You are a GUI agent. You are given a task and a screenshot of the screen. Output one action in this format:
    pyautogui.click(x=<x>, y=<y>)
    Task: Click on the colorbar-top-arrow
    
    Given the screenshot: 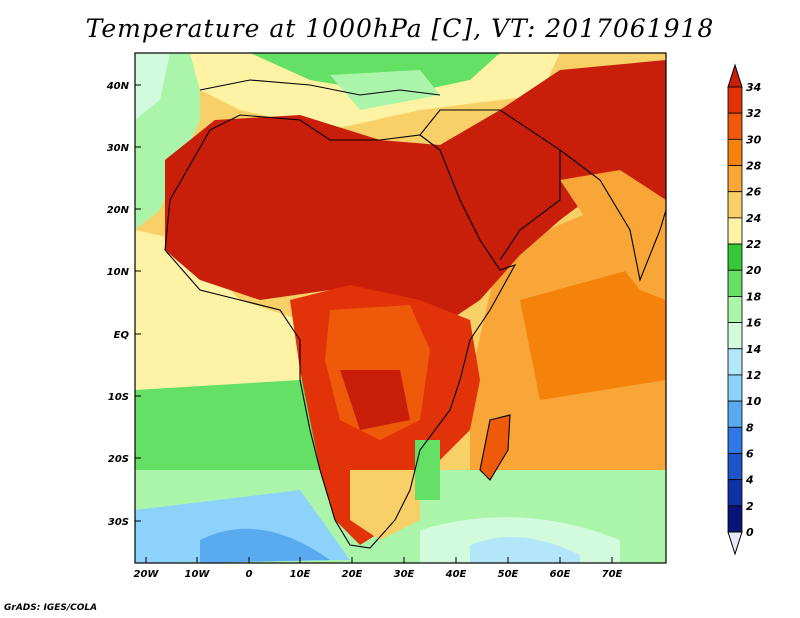 What is the action you would take?
    pyautogui.click(x=735, y=75)
    